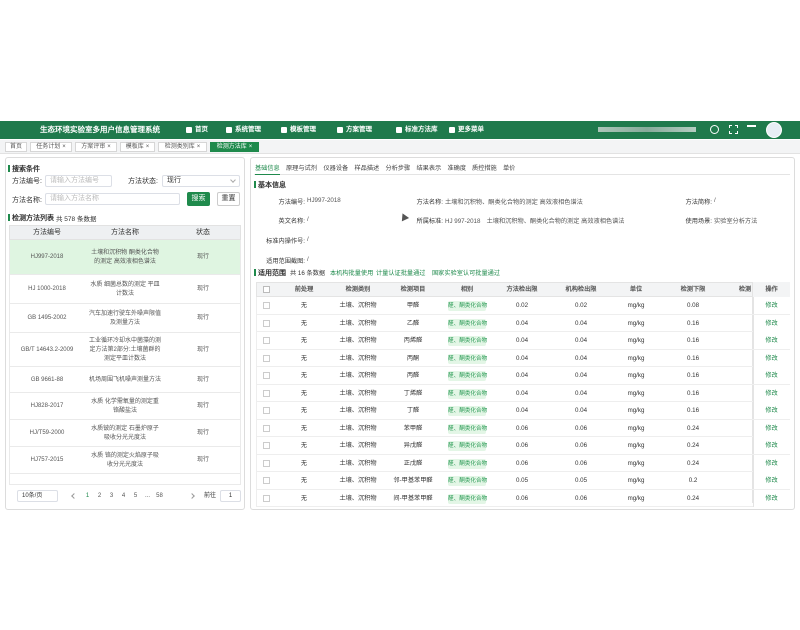 This screenshot has width=800, height=630. Describe the element at coordinates (429, 168) in the screenshot. I see `detail-tab: 结果表示` at that location.